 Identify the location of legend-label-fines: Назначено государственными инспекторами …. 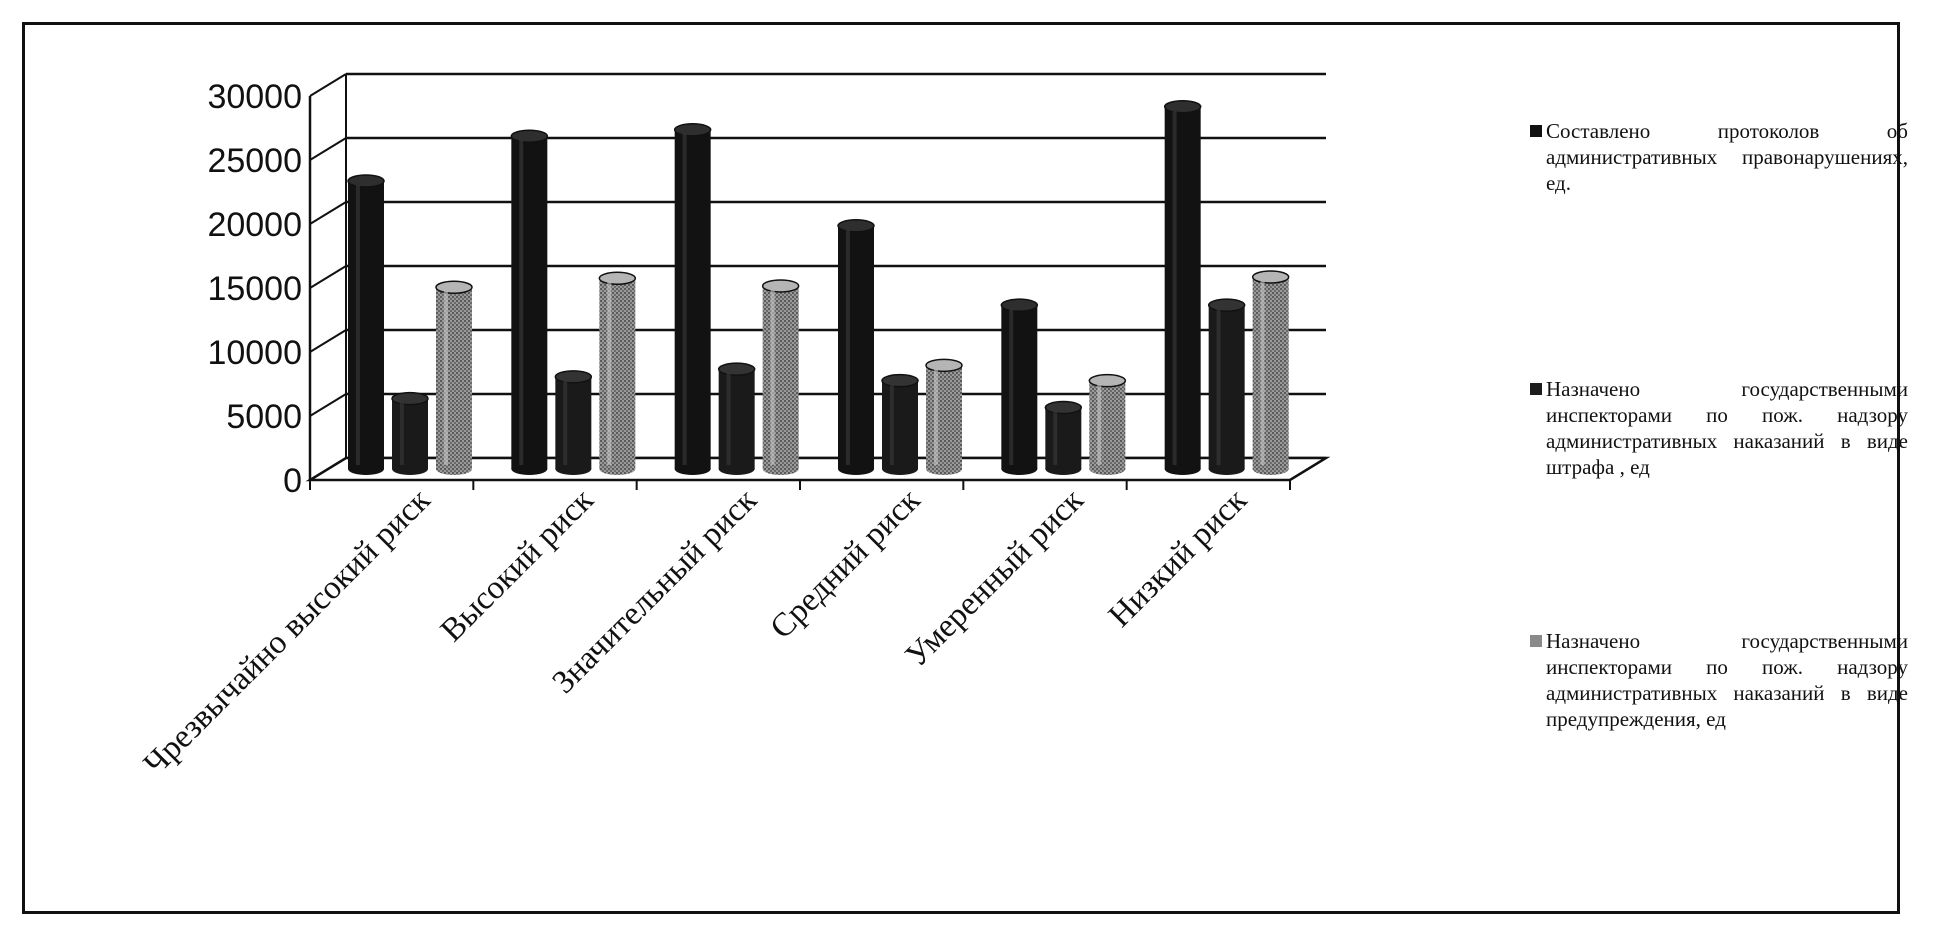
(1727, 428).